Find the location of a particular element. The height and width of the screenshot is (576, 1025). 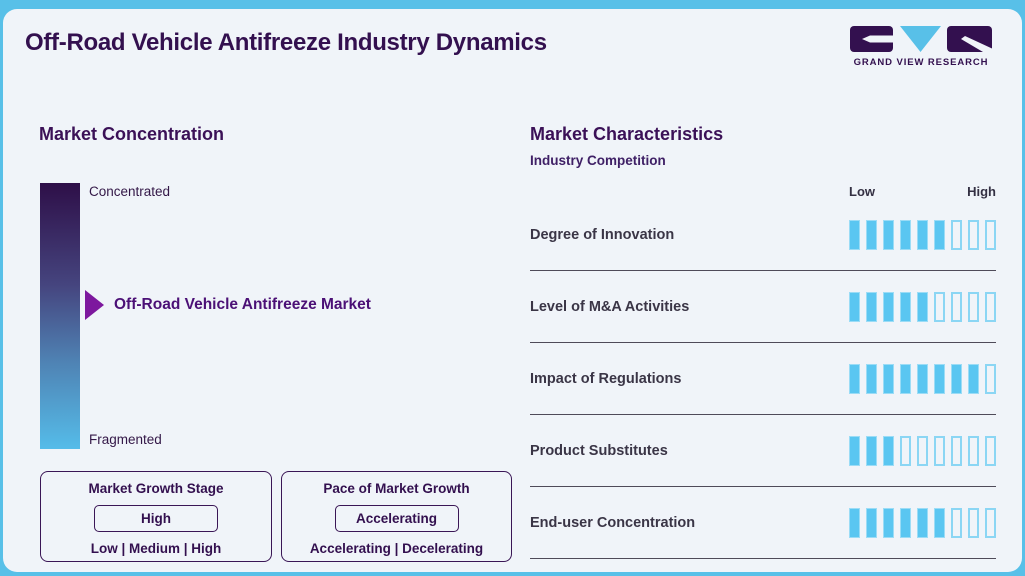

characteristic-row: End-user Concentration is located at coordinates (763, 523).